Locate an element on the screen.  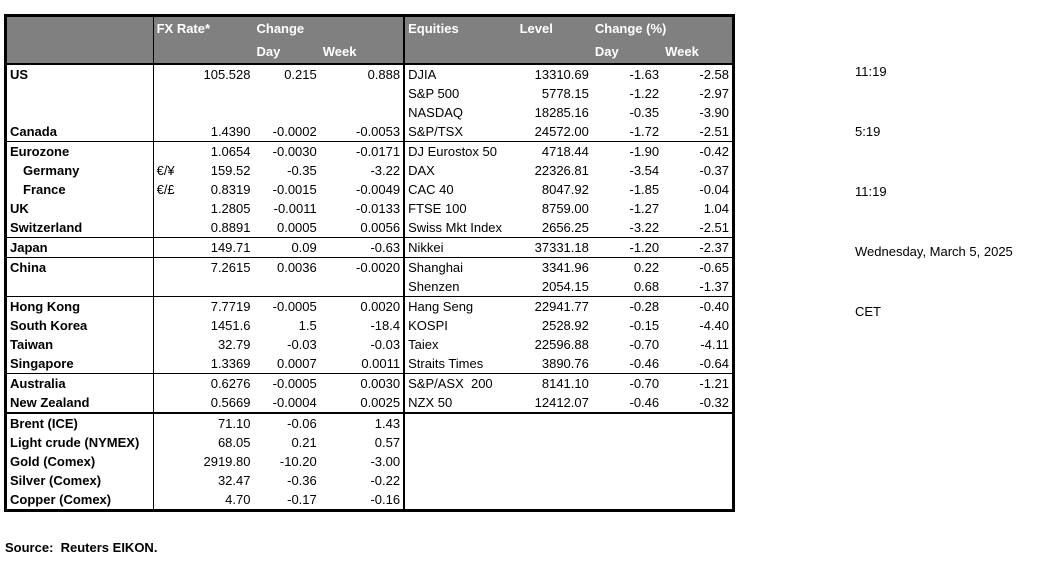
equity-week-change-cell: -3.90 is located at coordinates (714, 112).